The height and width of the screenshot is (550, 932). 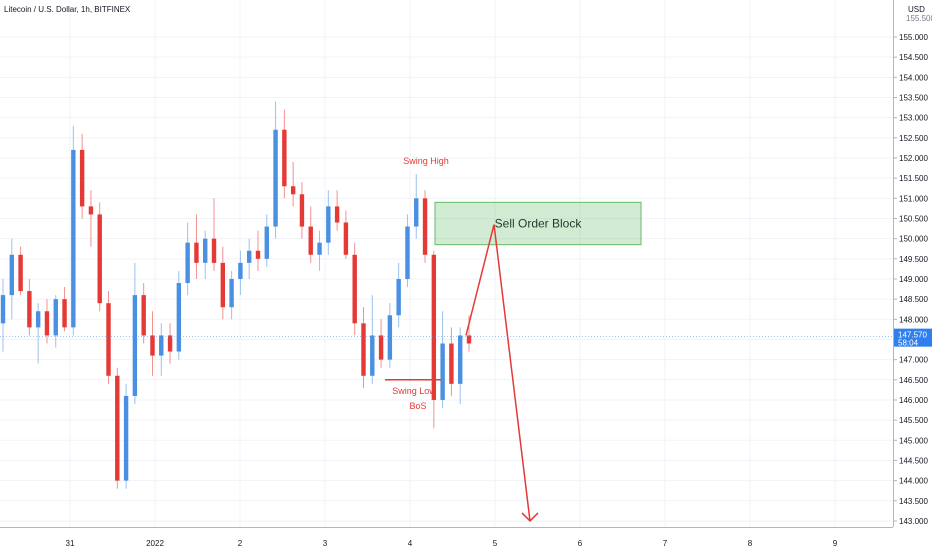 What do you see at coordinates (240, 543) in the screenshot?
I see `x-tick-label: 2` at bounding box center [240, 543].